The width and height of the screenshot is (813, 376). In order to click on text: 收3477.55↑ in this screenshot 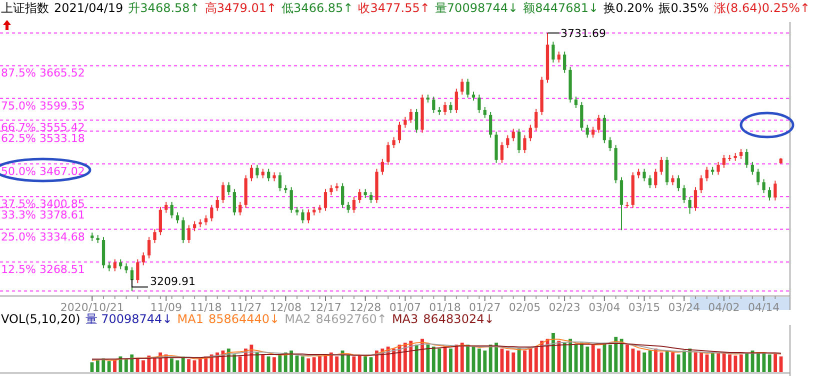, I will do `click(394, 8)`.